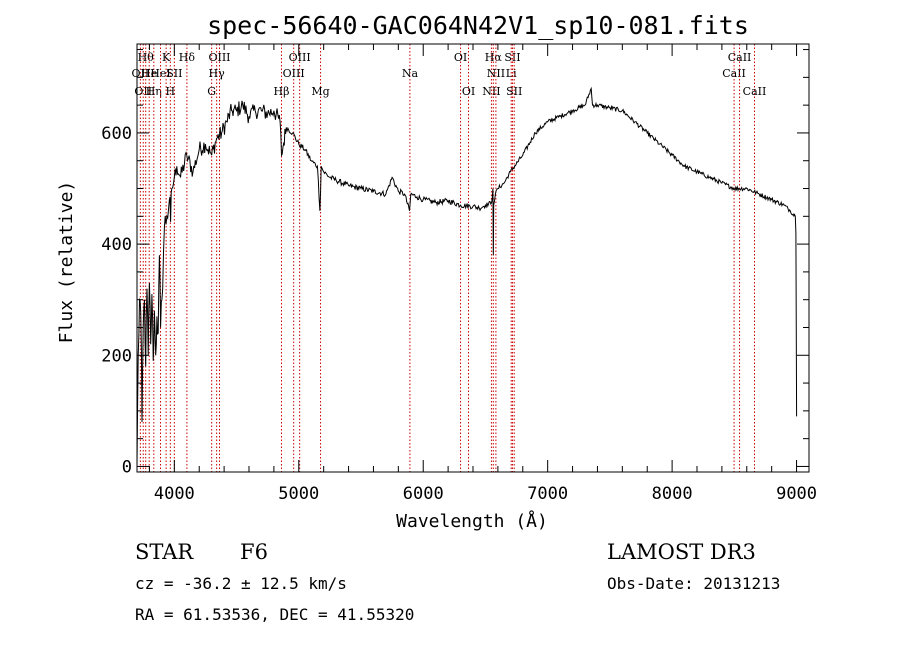 Image resolution: width=900 pixels, height=649 pixels. Describe the element at coordinates (410, 73) in the screenshot. I see `line-marker-label-17: Na` at that location.